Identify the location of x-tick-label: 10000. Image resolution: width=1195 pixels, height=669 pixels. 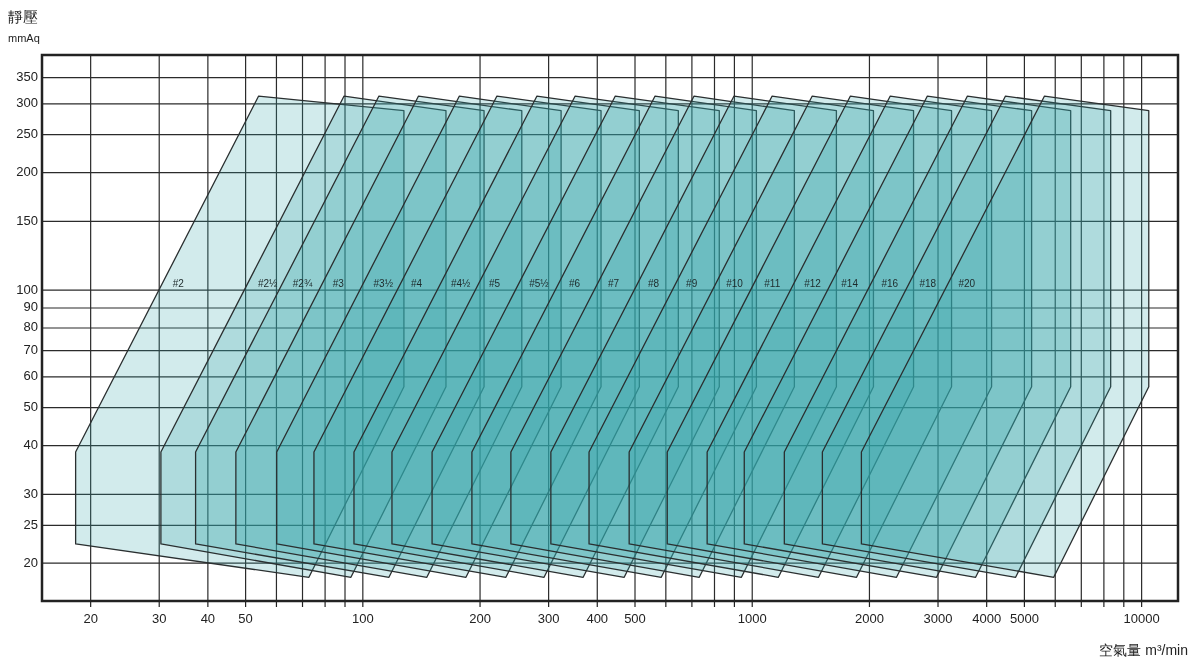
(1141, 618).